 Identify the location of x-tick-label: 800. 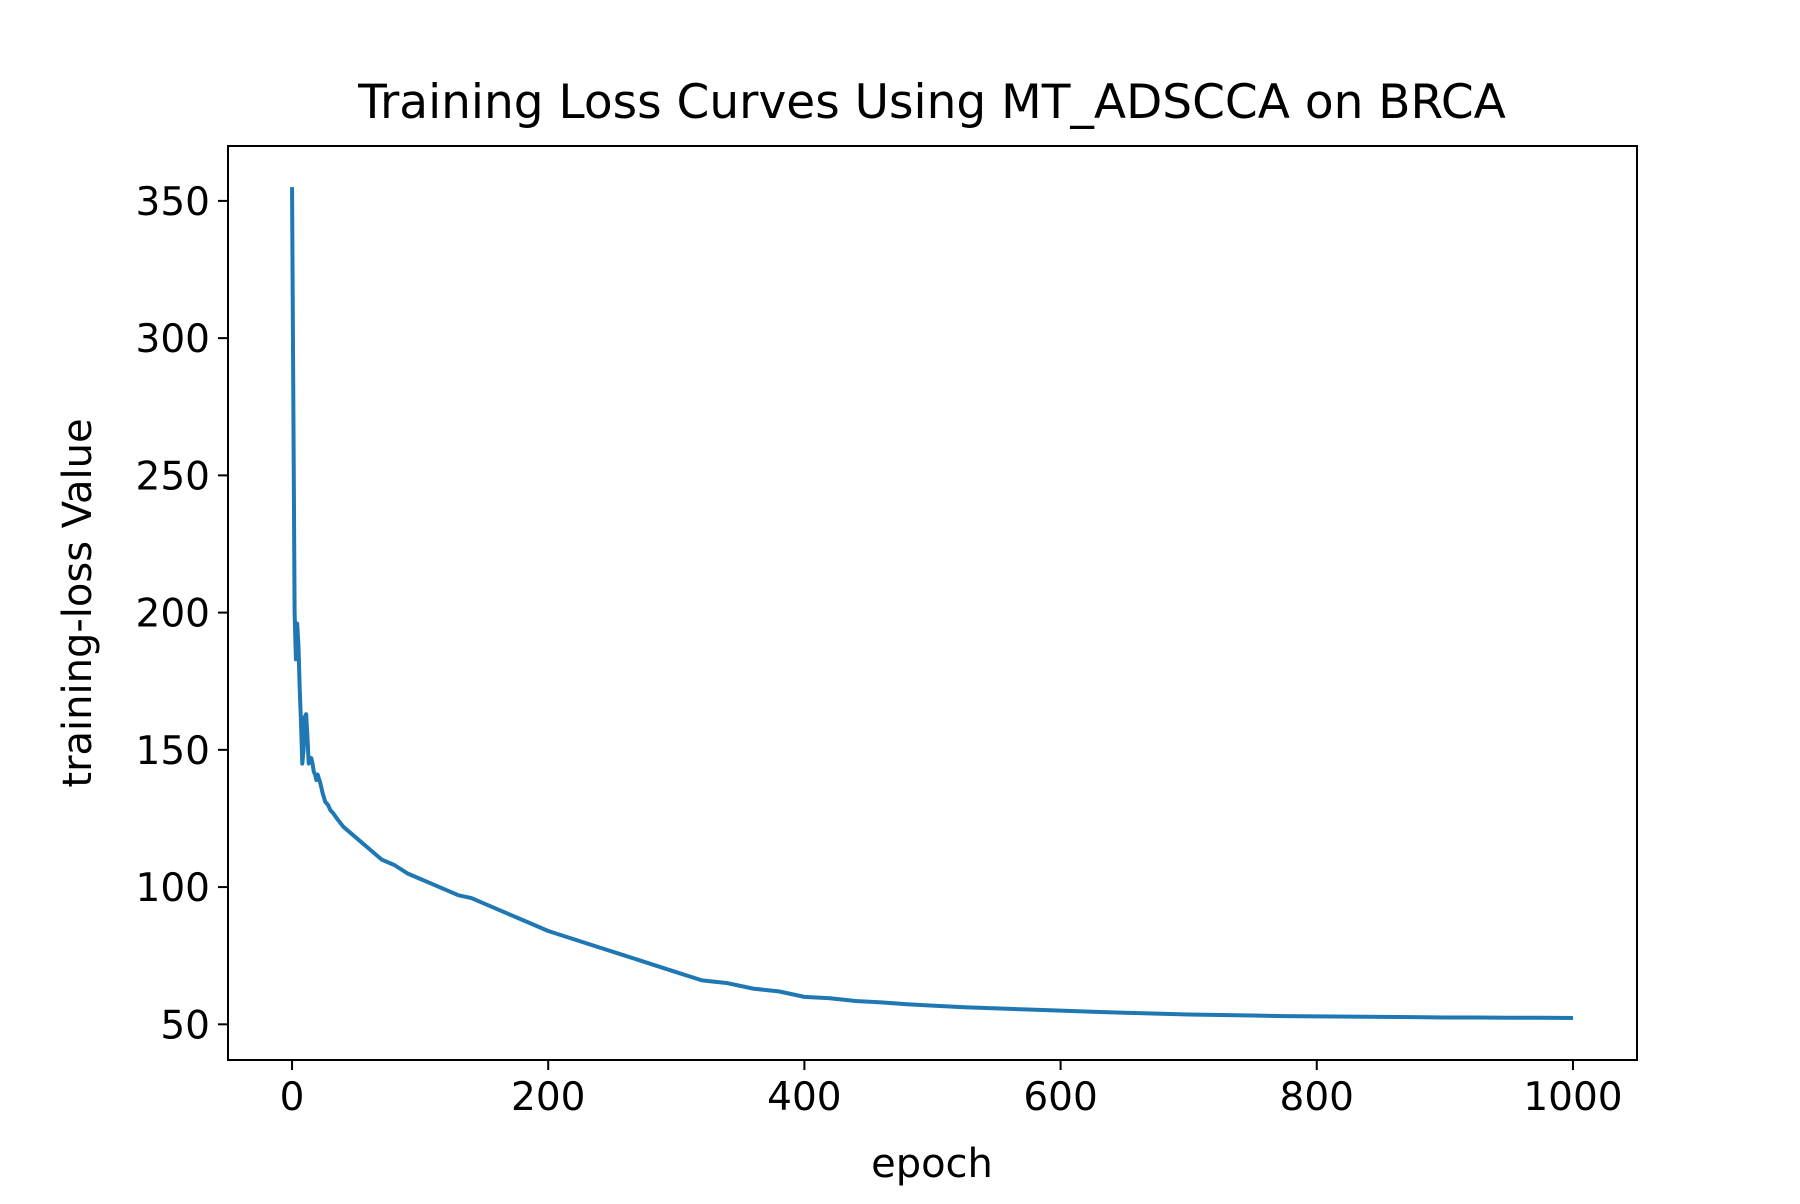
(1317, 1097).